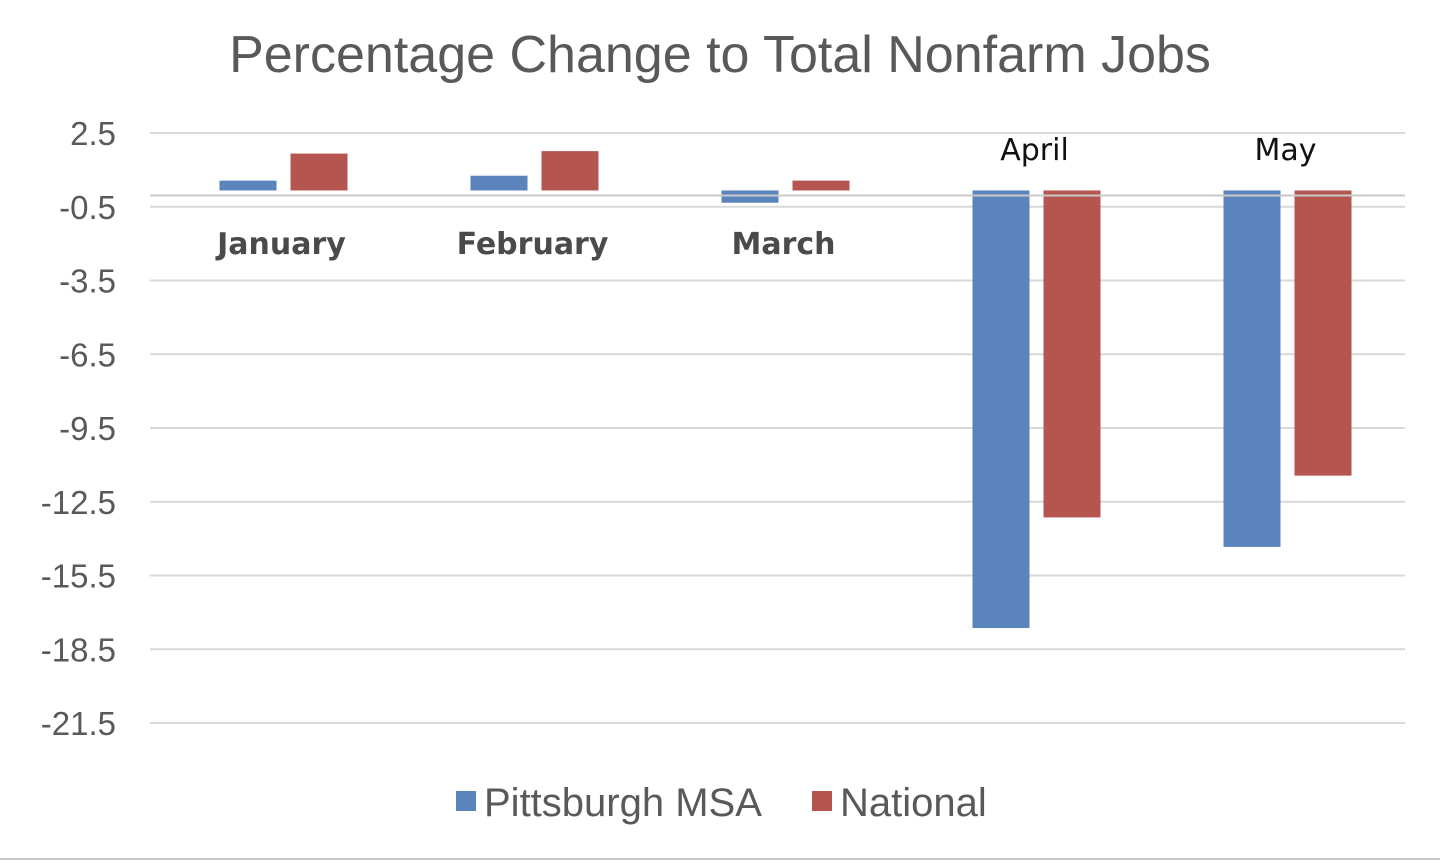  I want to click on bar-pittsburgh-msa-may, so click(1252, 368).